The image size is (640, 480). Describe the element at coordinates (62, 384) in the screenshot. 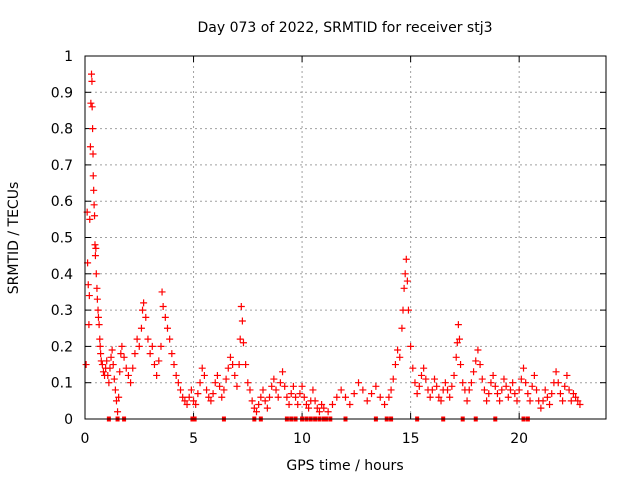

I see `y-tick-label: 0.1` at that location.